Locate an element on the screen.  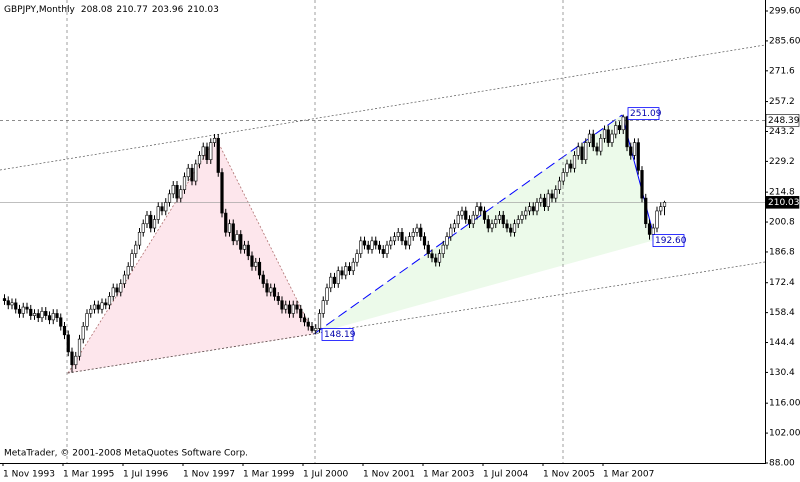
price-box-label: 248.39 is located at coordinates (784, 121).